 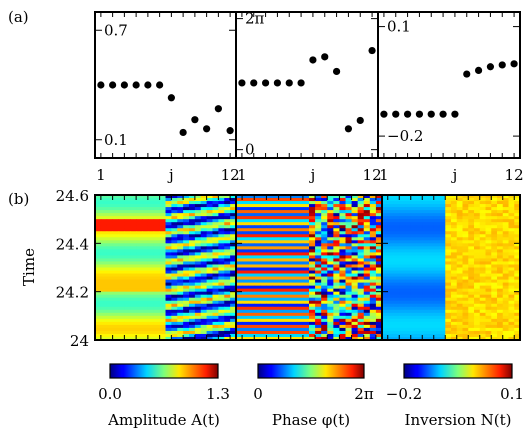 What do you see at coordinates (372, 50) in the screenshot?
I see `data-point` at bounding box center [372, 50].